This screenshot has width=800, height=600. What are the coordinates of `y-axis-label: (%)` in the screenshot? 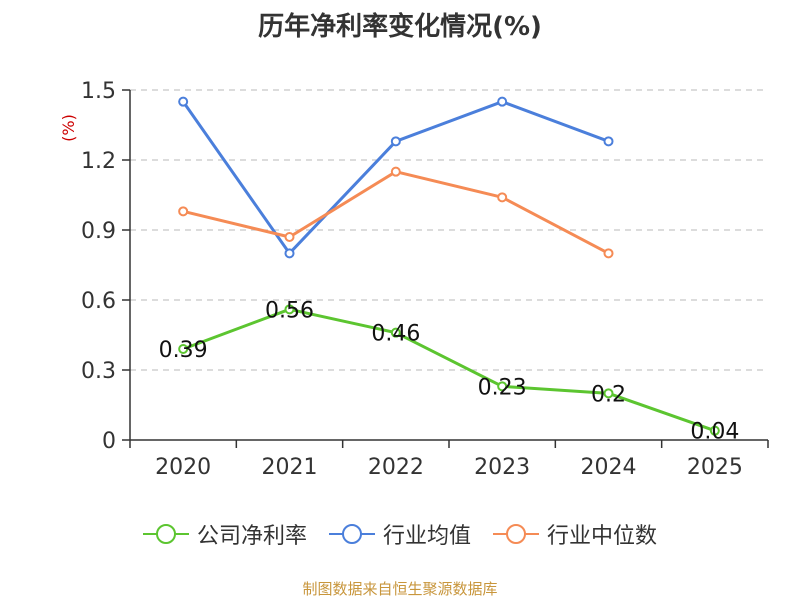 It's located at (68, 128).